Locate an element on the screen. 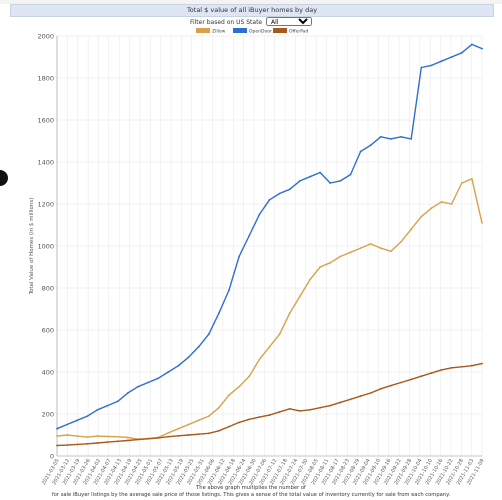  footnote-line-1: The above graph multiplies the number of is located at coordinates (251, 488).